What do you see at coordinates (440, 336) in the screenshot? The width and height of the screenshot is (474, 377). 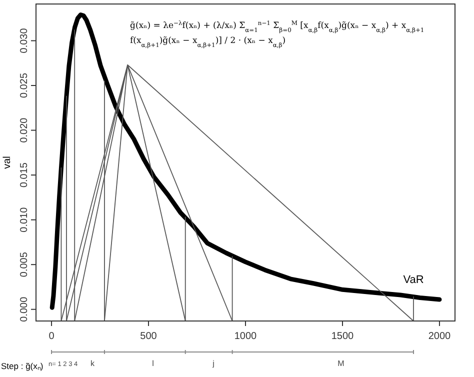 I see `x-tick-label: 2000` at bounding box center [440, 336].